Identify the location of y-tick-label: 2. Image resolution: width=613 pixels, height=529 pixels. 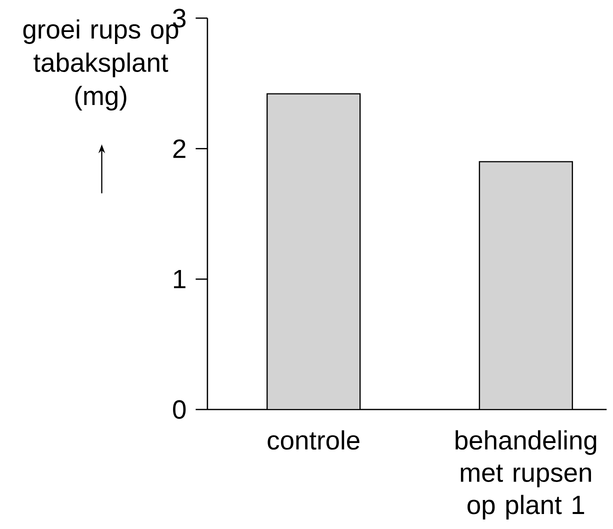
(179, 148).